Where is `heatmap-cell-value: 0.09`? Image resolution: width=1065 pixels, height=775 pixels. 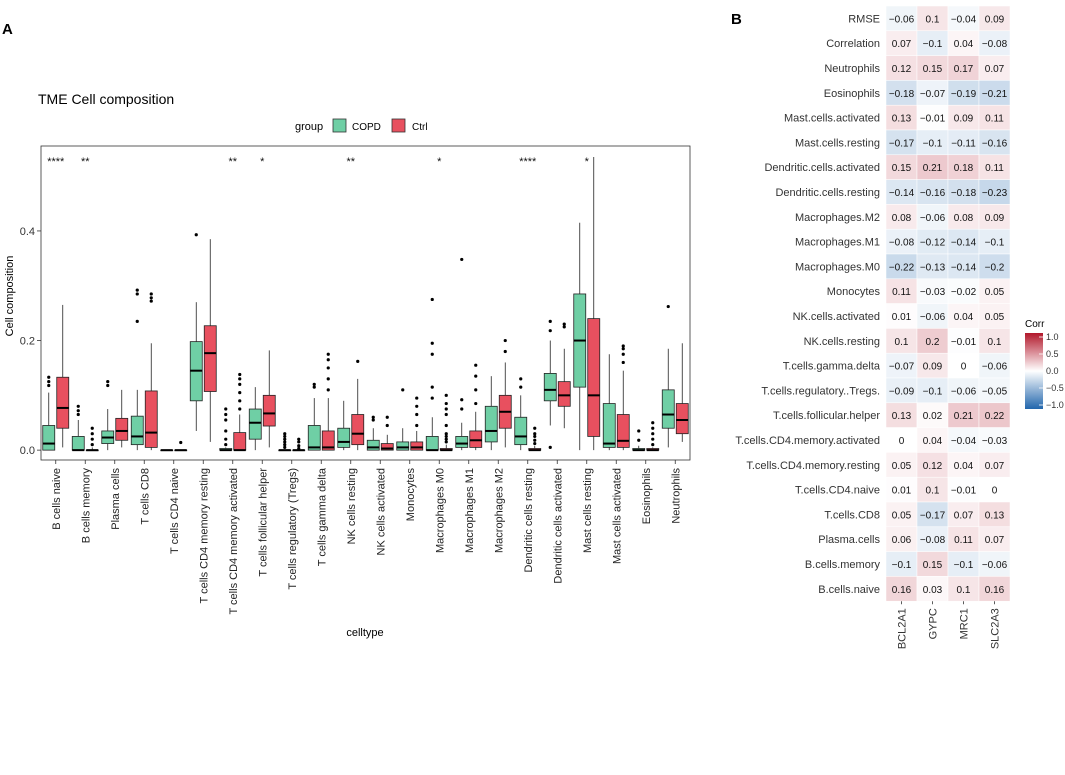
heatmap-cell-value: 0.09 is located at coordinates (964, 119).